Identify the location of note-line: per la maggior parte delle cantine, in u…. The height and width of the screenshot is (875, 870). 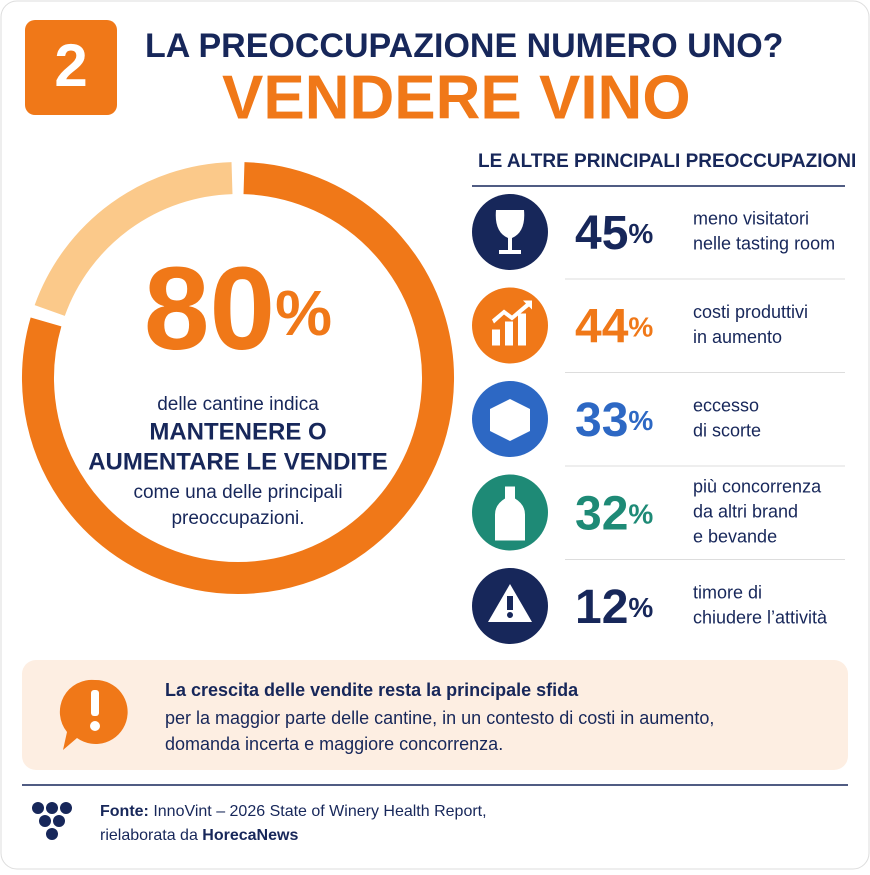
(439, 718).